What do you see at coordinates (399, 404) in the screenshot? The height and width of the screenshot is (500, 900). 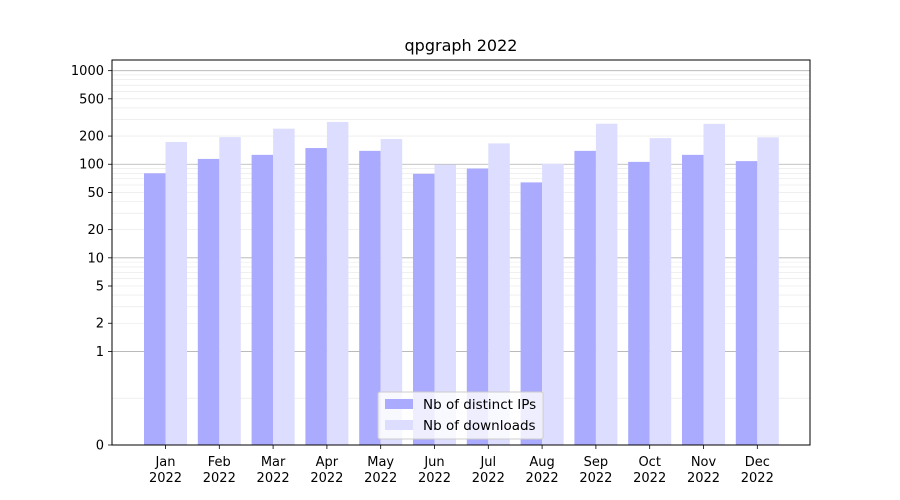 I see `legend-swatch-distinct-ips` at bounding box center [399, 404].